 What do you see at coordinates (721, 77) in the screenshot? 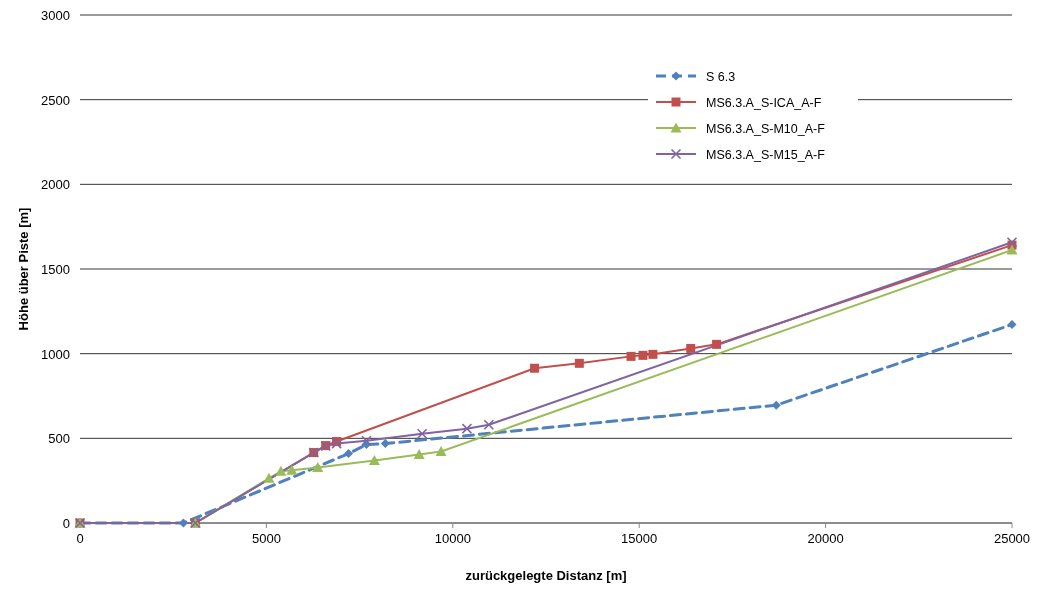
I see `legend-label: S 6.3` at bounding box center [721, 77].